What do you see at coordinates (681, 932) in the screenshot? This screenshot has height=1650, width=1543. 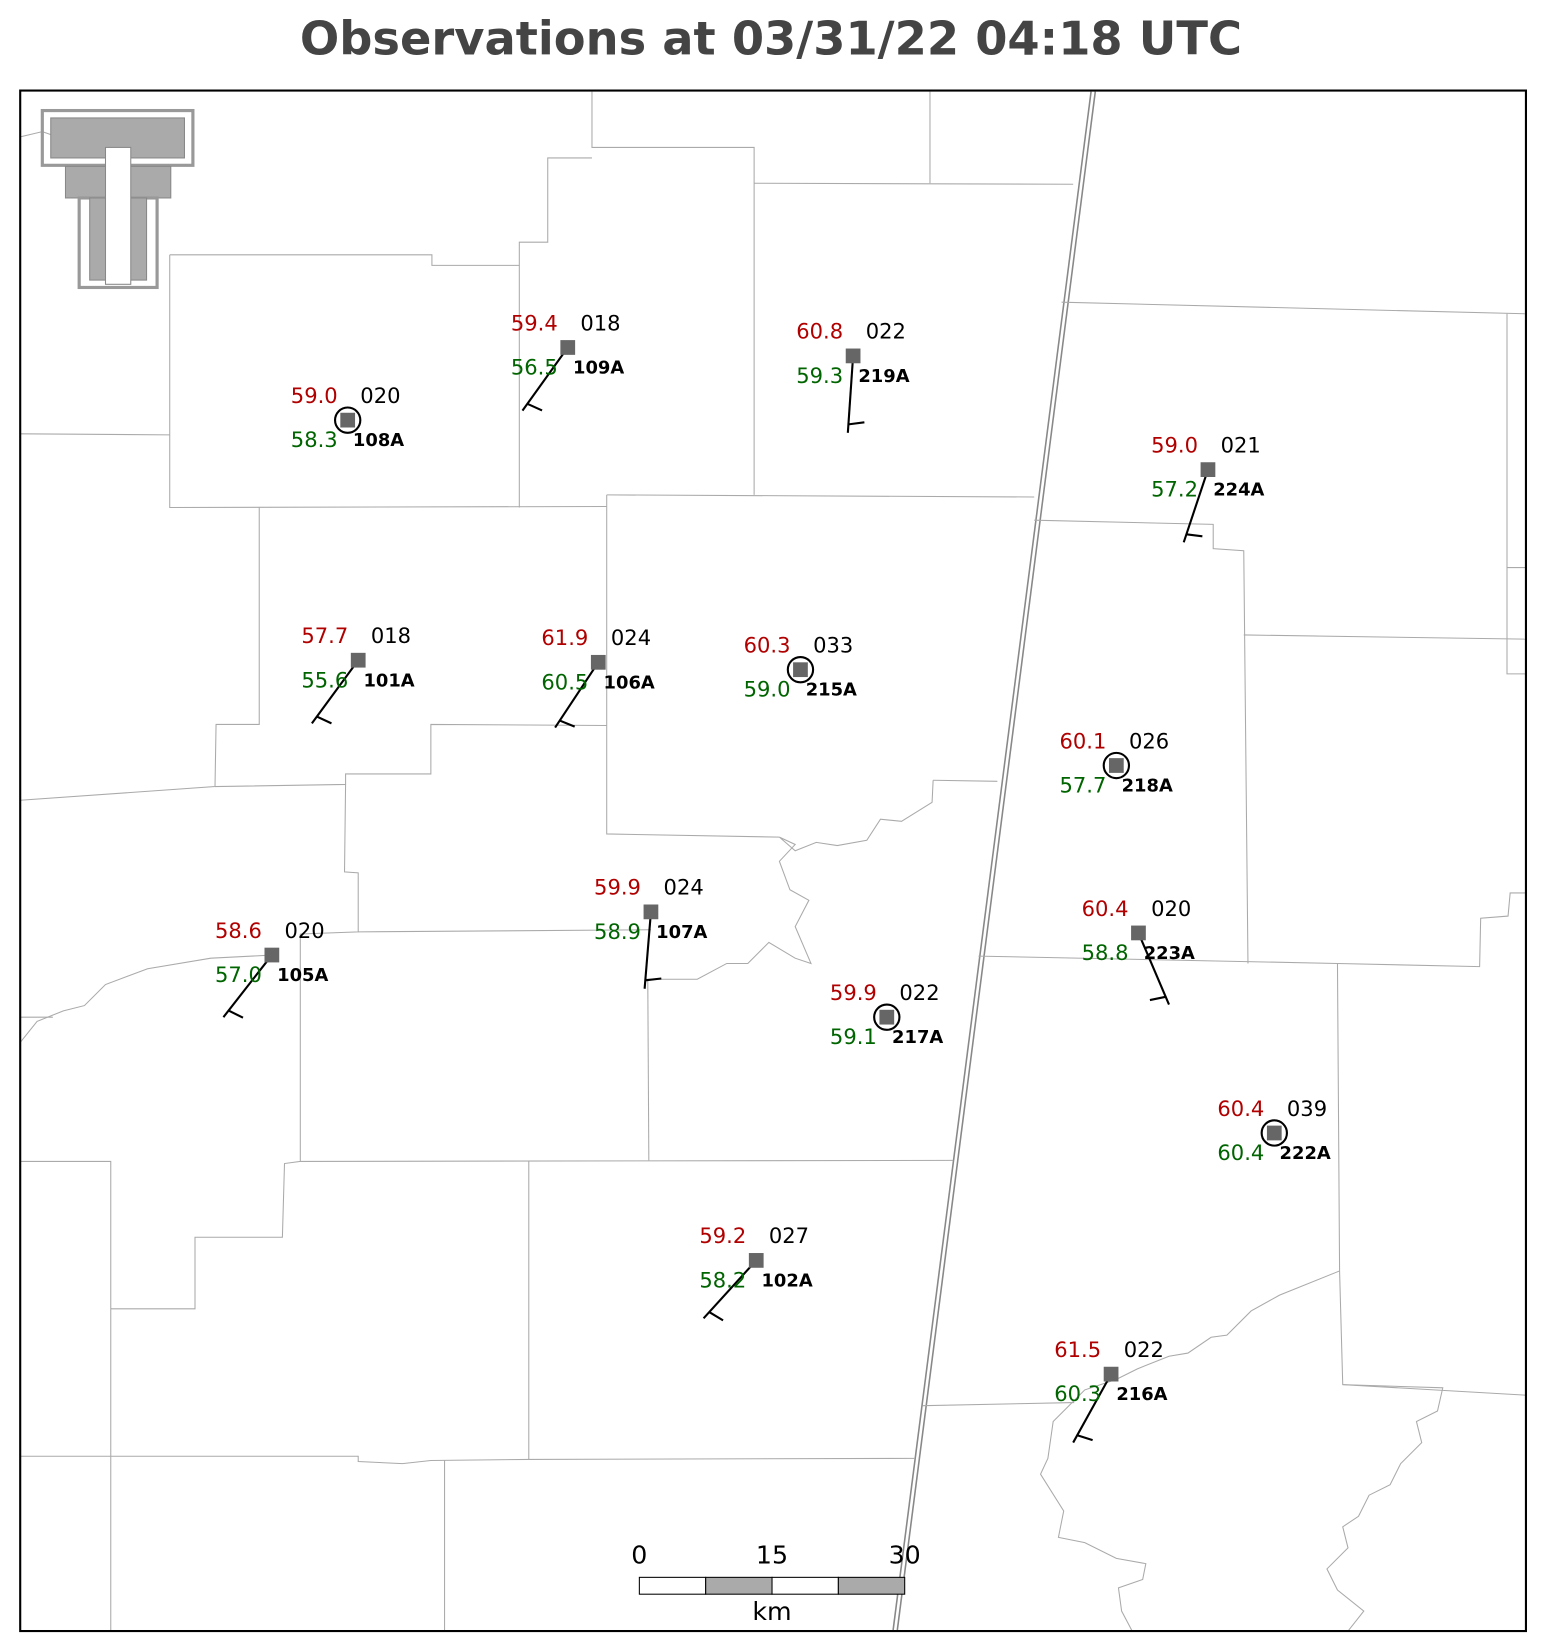 I see `station-id: 107A` at bounding box center [681, 932].